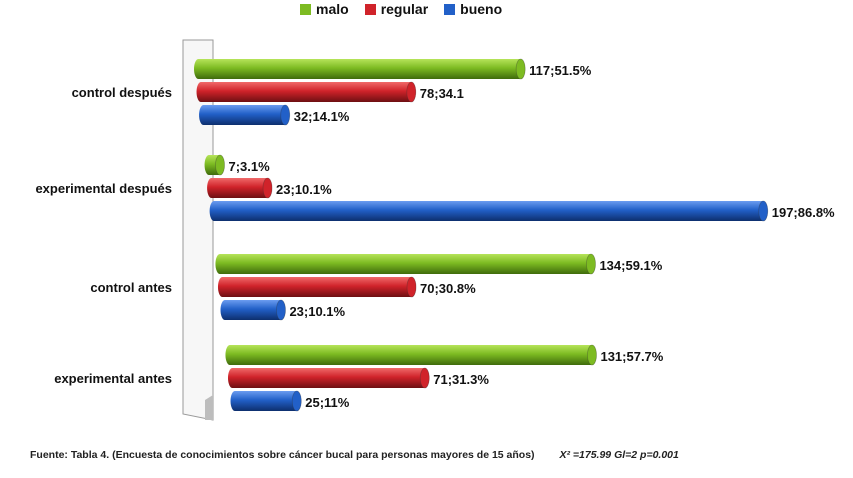 This screenshot has width=853, height=478. I want to click on data-label-regular-1: 78;34.1, so click(442, 93).